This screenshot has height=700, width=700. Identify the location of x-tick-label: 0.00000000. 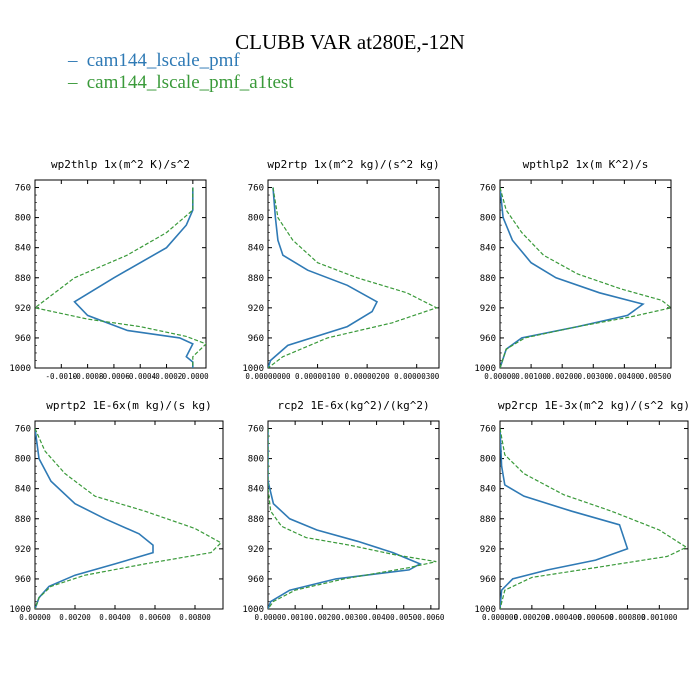
(268, 376).